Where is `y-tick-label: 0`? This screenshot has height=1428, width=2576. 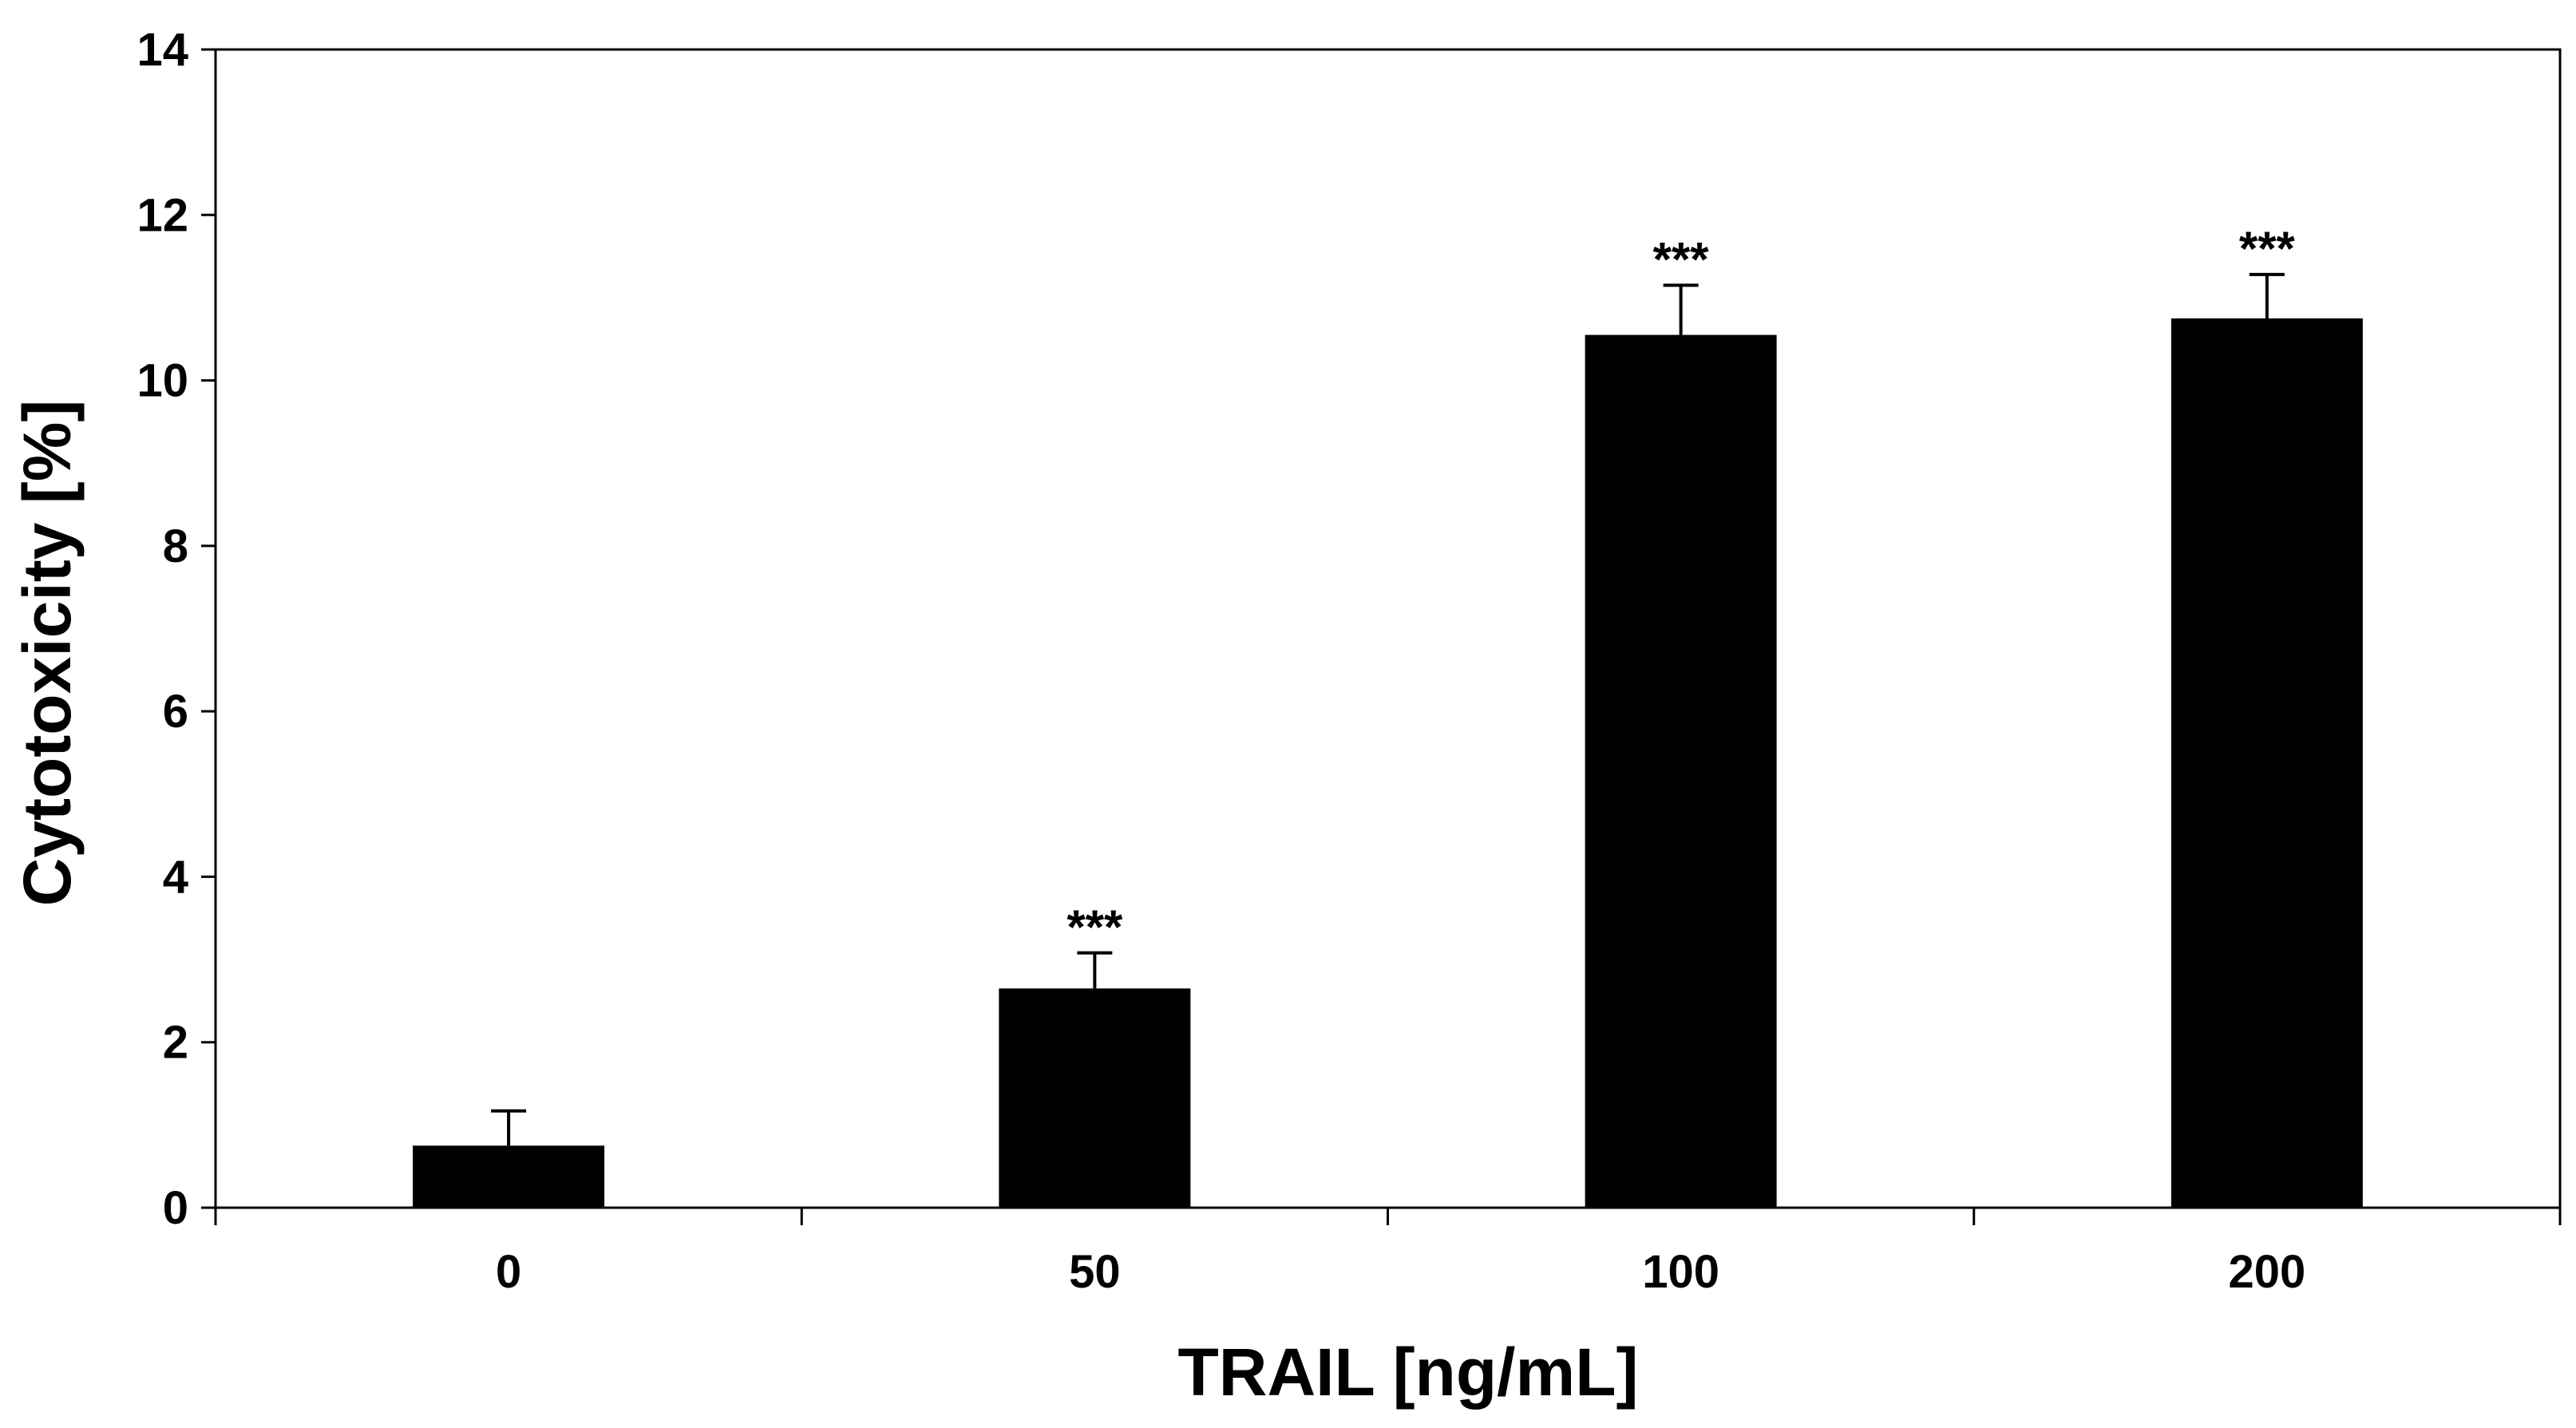 y-tick-label: 0 is located at coordinates (176, 1208).